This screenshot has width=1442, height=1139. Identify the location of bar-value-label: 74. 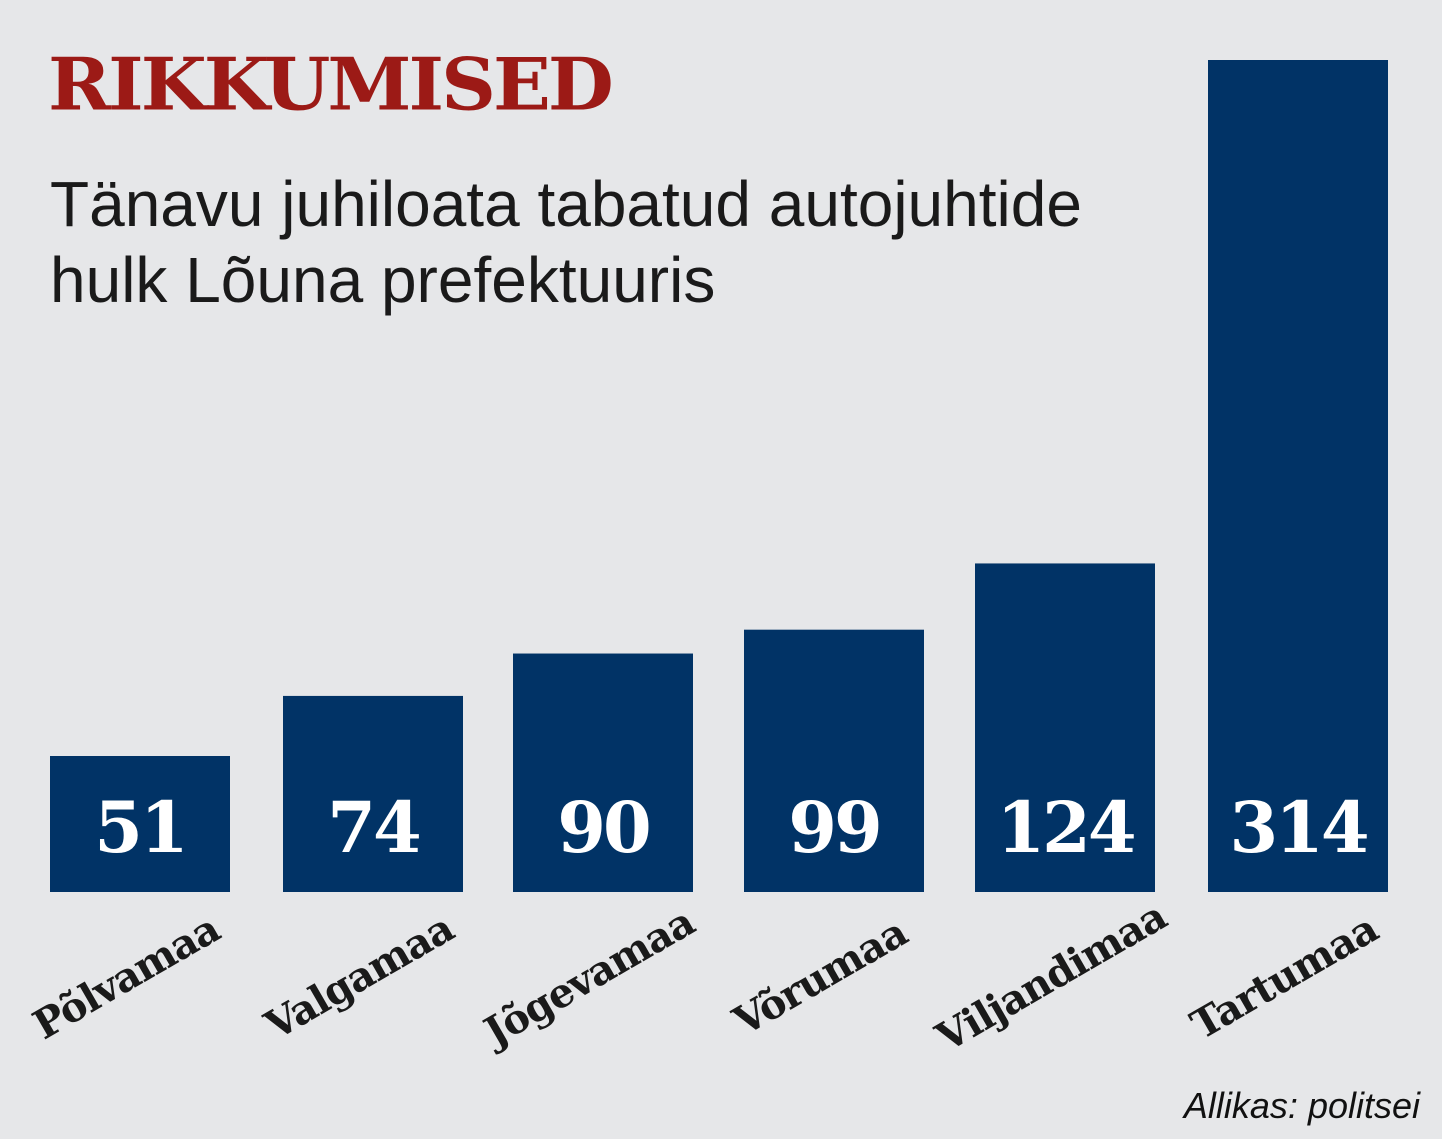
(373, 827).